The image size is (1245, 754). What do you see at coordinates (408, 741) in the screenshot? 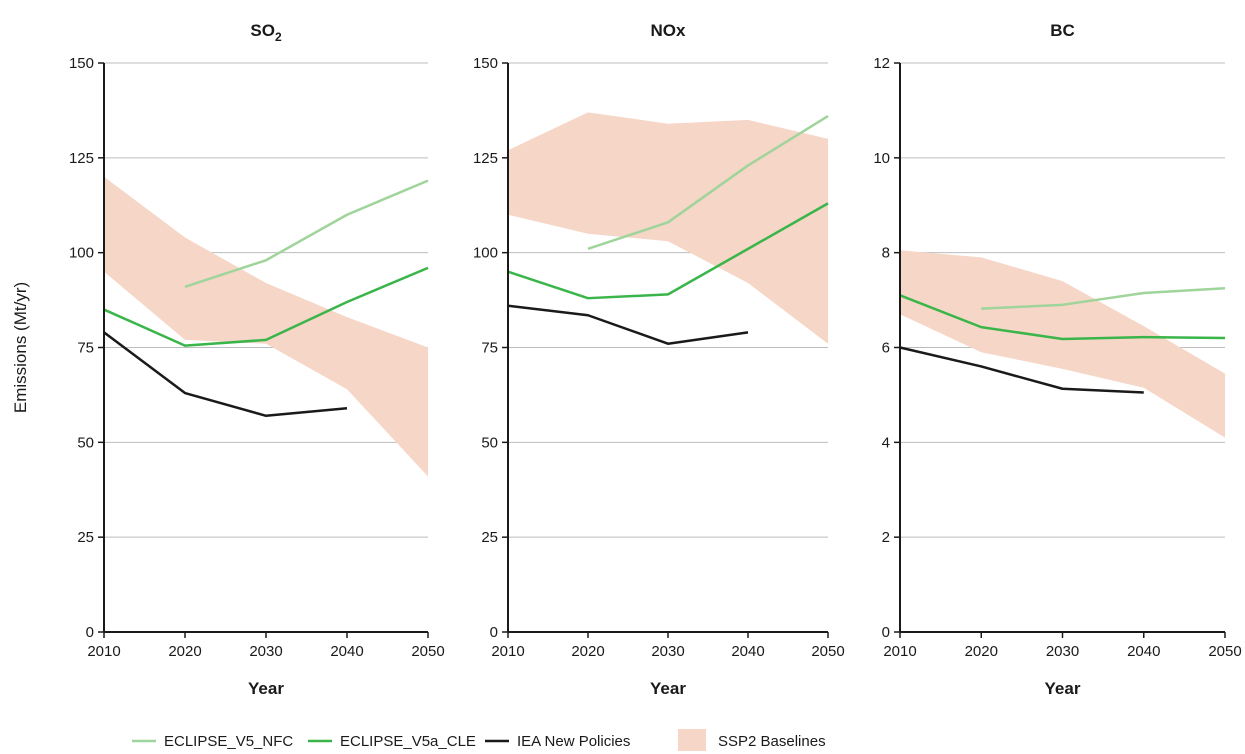
I see `legend-label: ECLIPSE_V5a_CLE` at bounding box center [408, 741].